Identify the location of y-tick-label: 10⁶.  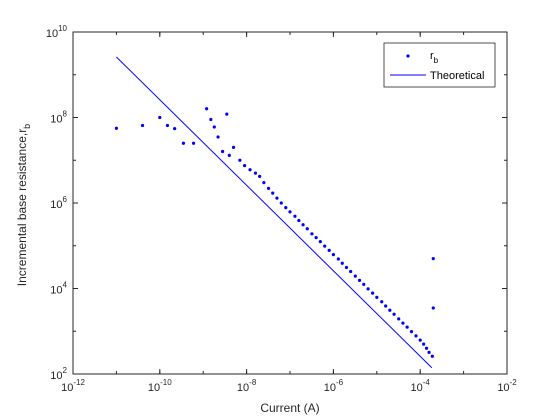
(58, 203).